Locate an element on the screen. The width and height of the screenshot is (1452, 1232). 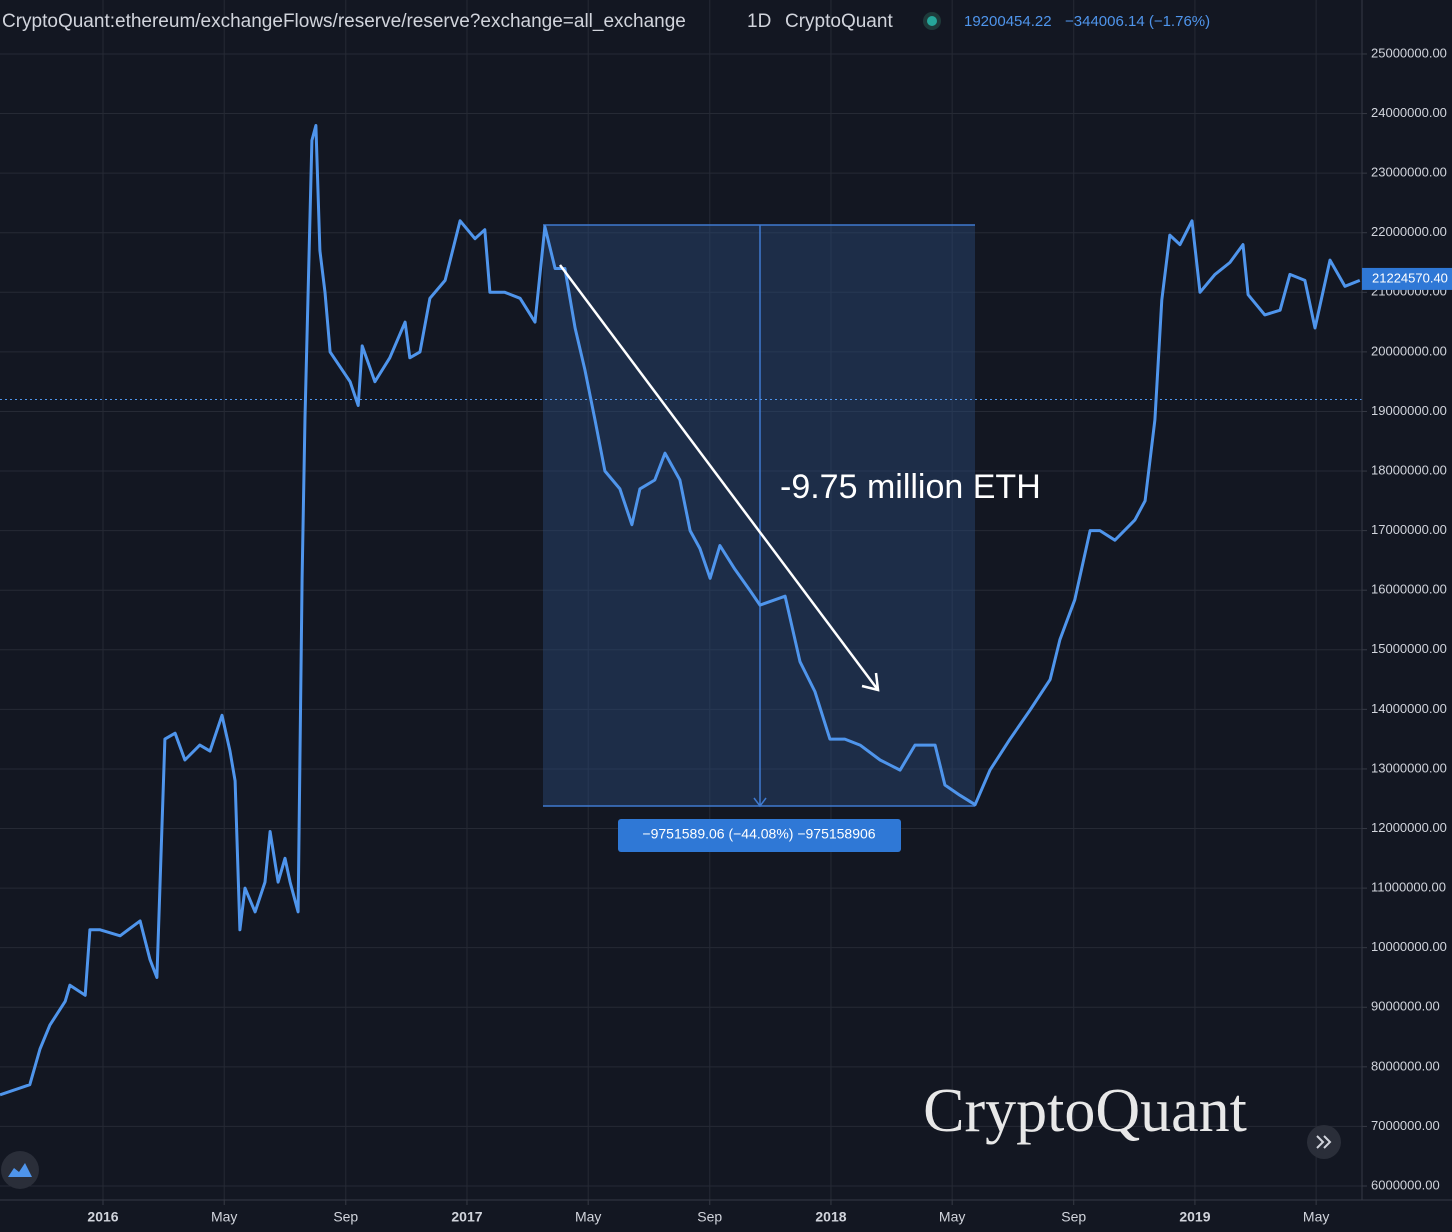
interval: 1D is located at coordinates (759, 21).